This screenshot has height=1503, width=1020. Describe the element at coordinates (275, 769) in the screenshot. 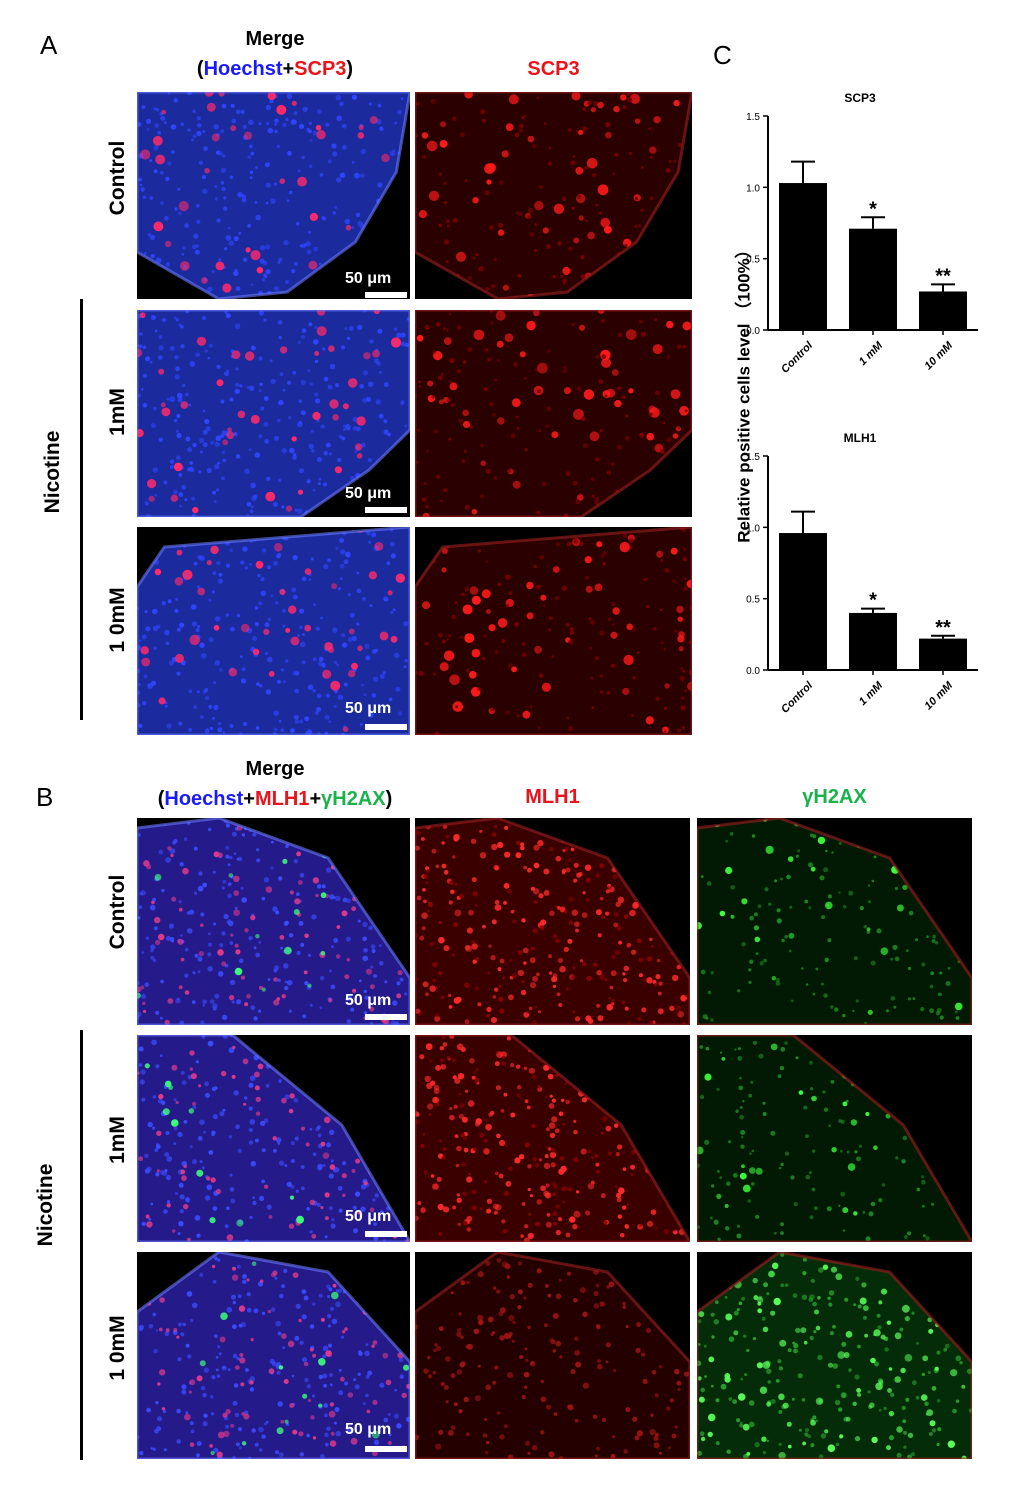

I see `panel-b-merge-title: Merge` at that location.